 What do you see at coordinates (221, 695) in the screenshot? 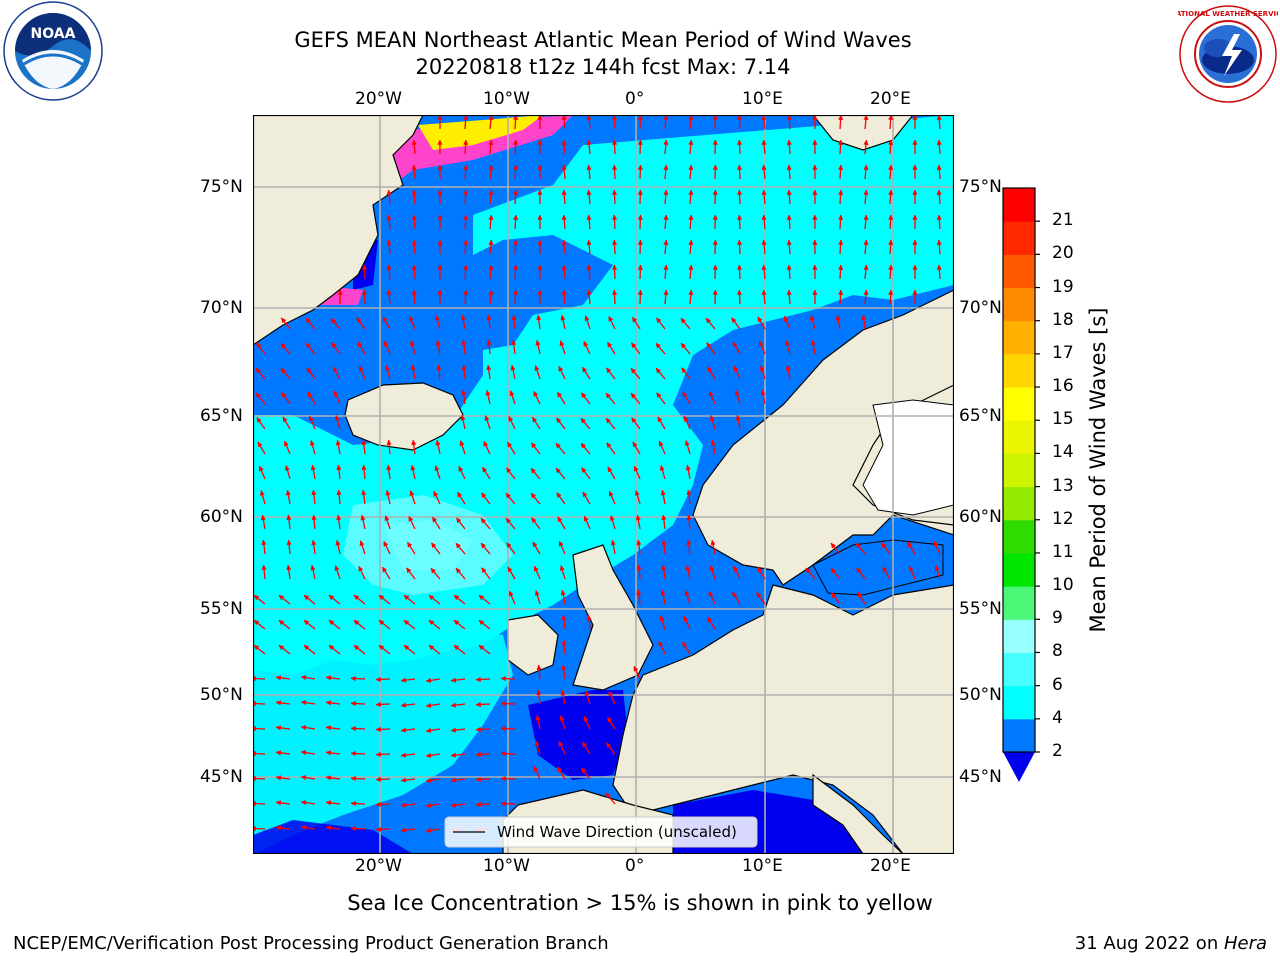
I see `lat-label-left-50n: 50°N` at bounding box center [221, 695].